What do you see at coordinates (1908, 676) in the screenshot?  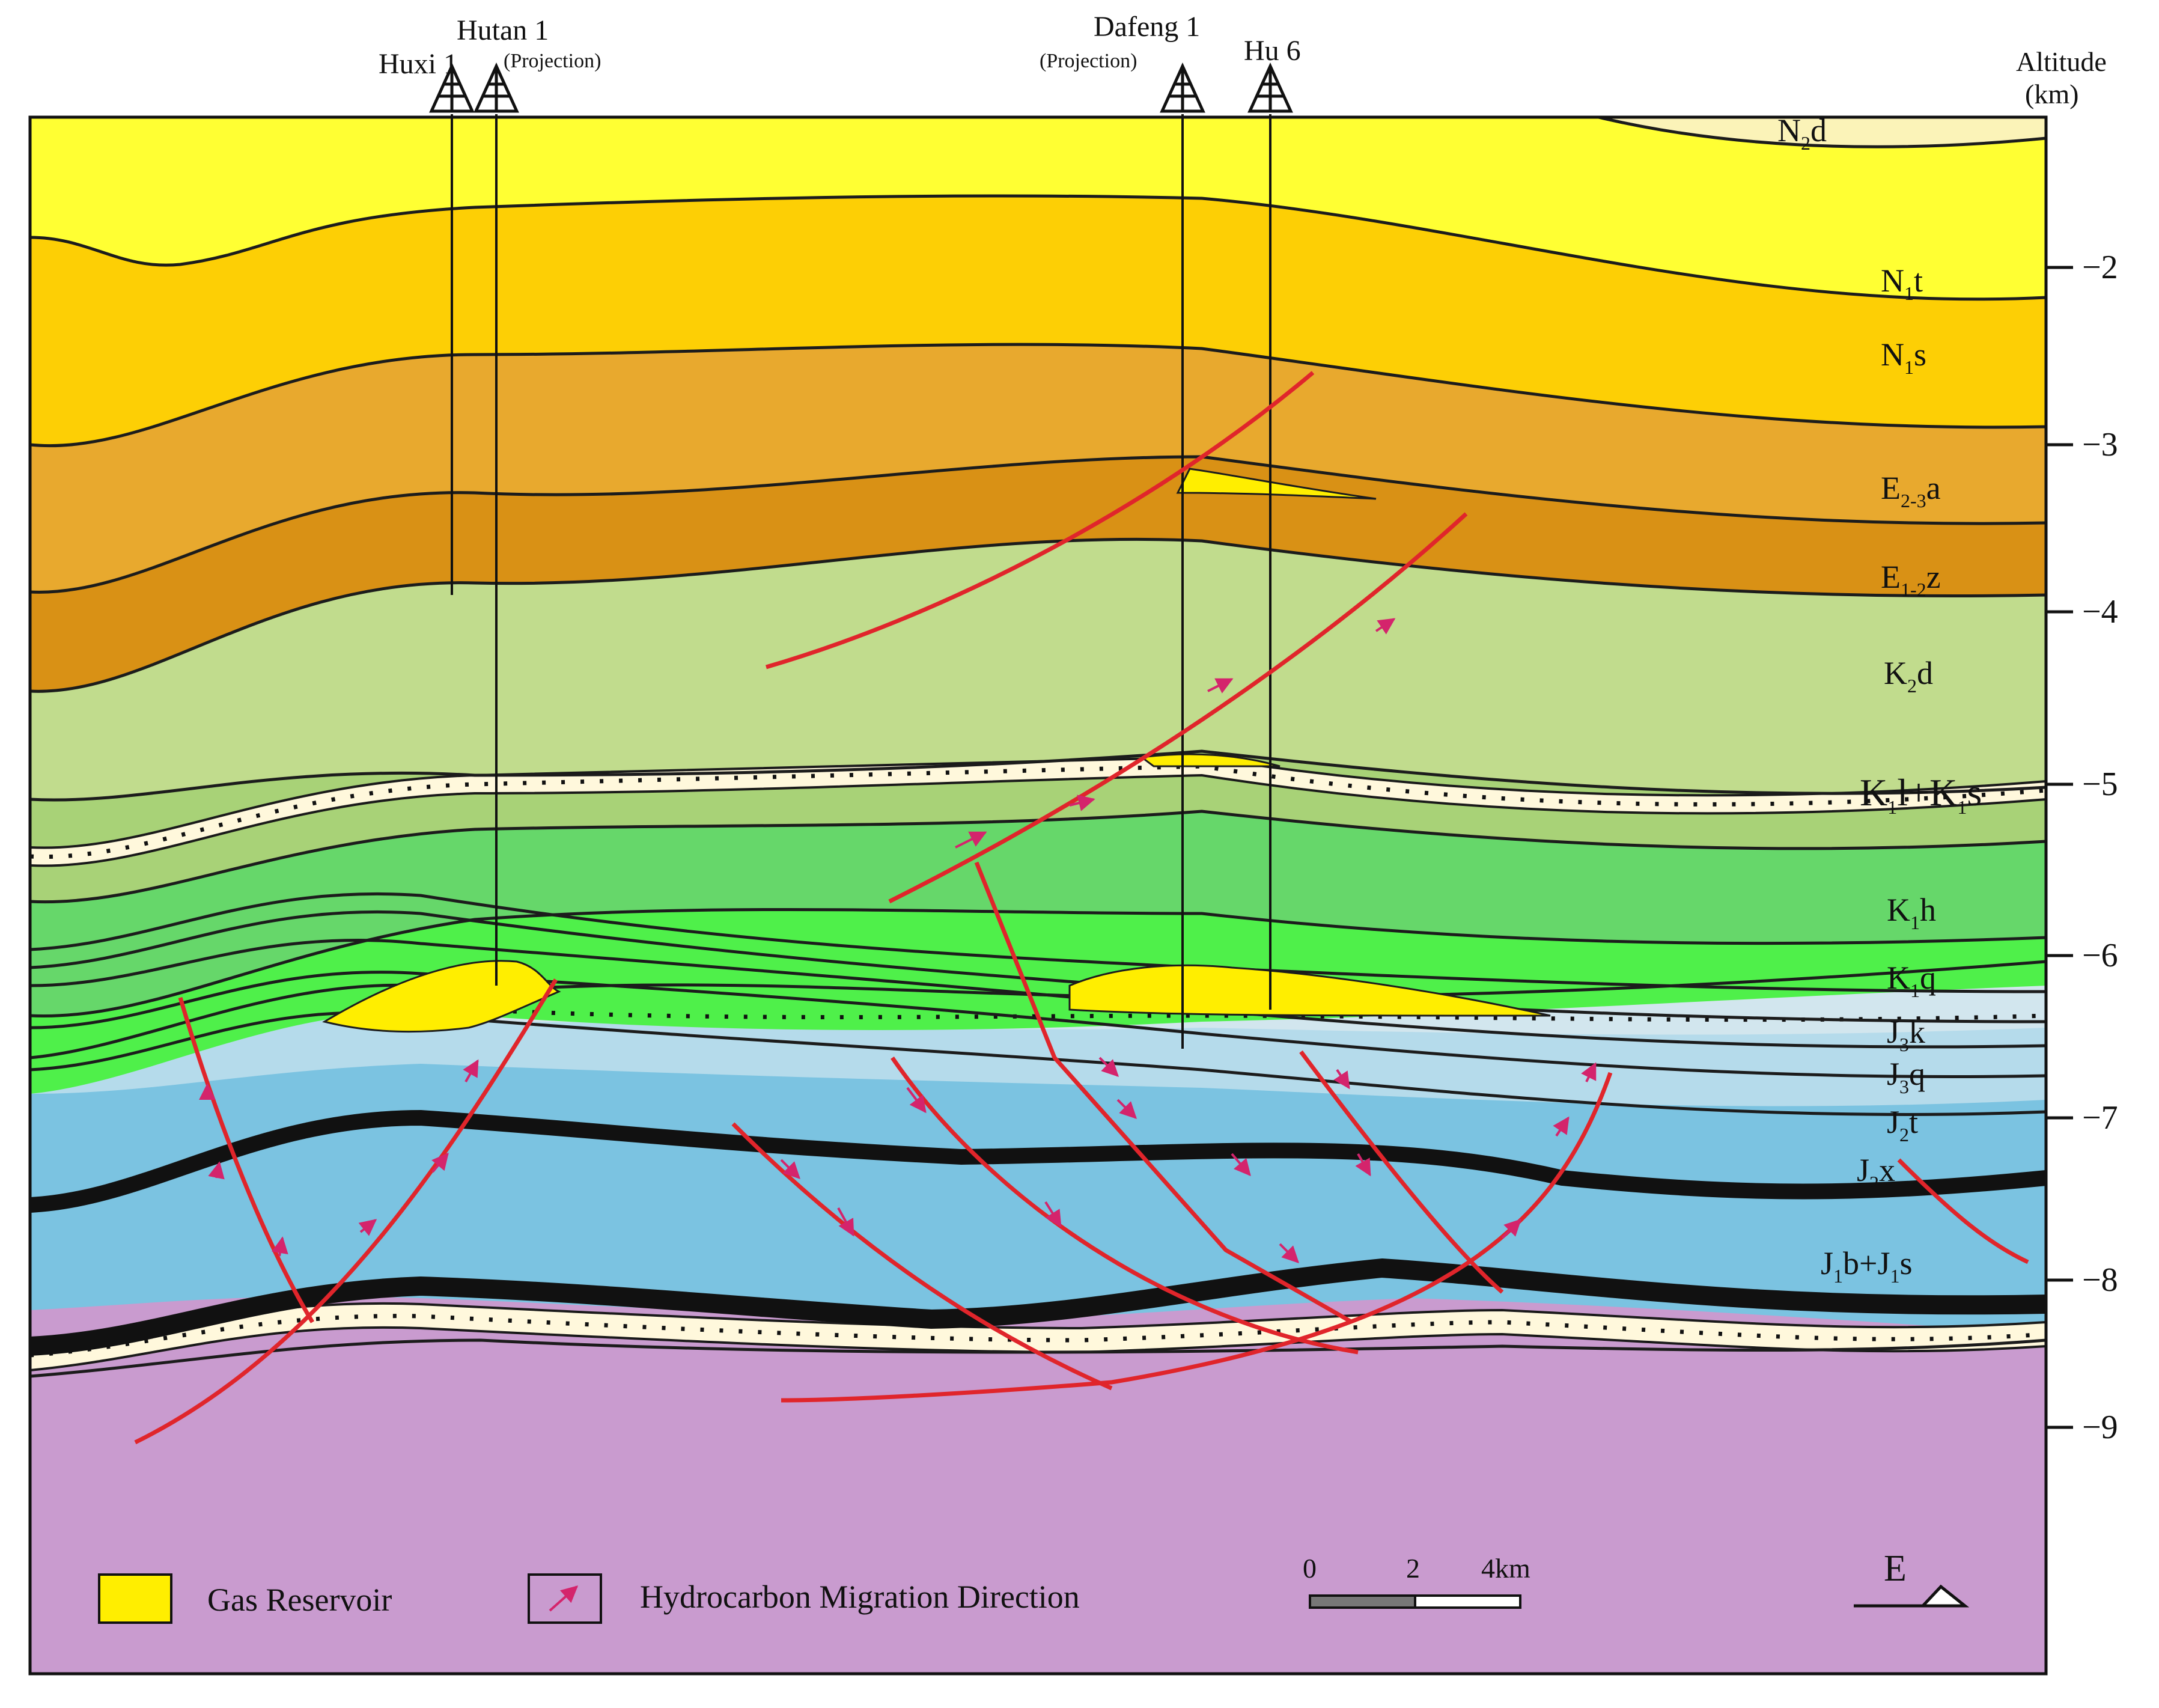 I see `formation-label: K2d` at bounding box center [1908, 676].